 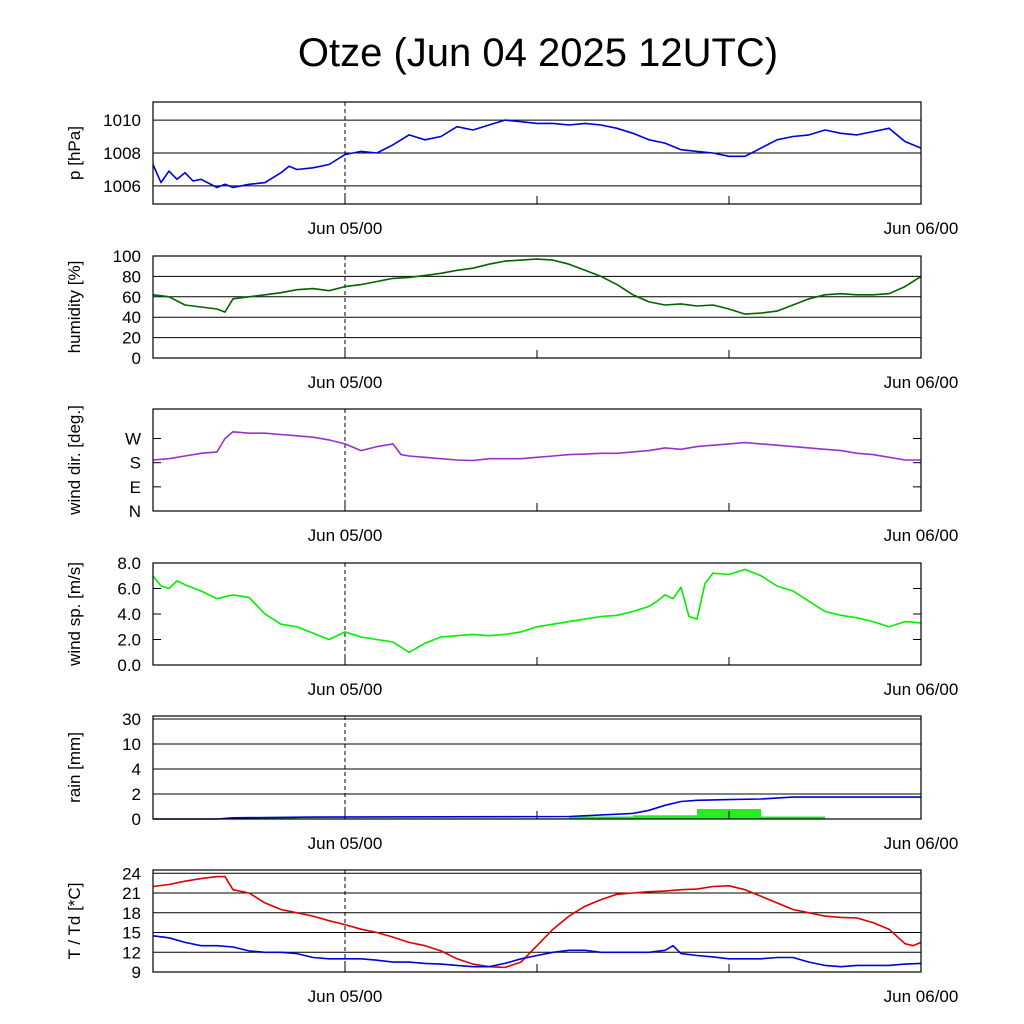 I want to click on y-tick-label: 30, so click(x=131, y=719).